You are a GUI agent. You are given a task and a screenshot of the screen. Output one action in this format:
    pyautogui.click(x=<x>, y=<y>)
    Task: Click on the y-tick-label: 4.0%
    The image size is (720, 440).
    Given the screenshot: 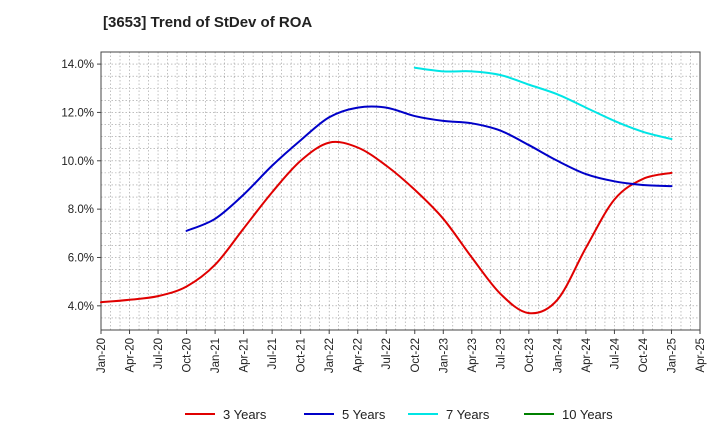 What is the action you would take?
    pyautogui.click(x=81, y=307)
    